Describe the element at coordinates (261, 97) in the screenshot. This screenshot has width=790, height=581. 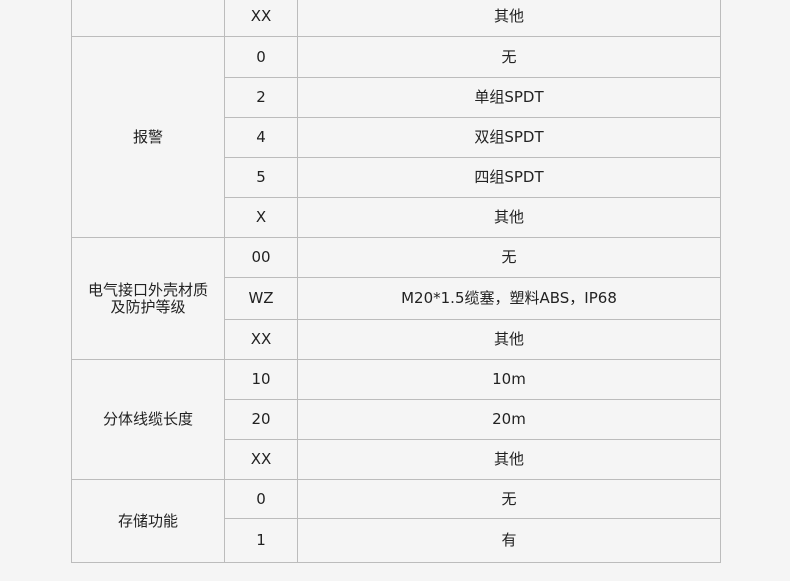
I see `code-cell: 2` at that location.